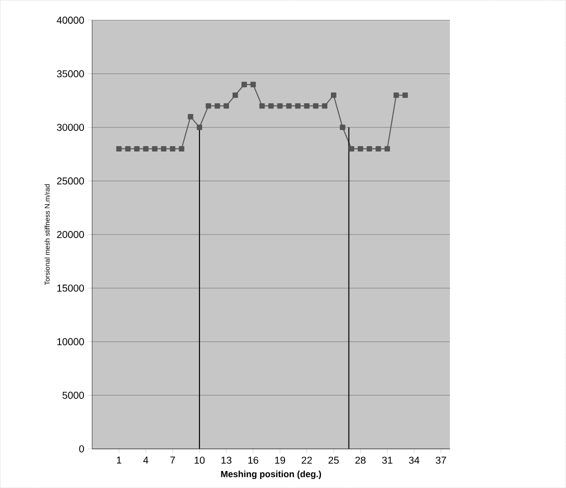 This screenshot has width=566, height=488. Describe the element at coordinates (271, 475) in the screenshot. I see `x-axis-title: Meshing position (deg.)` at that location.